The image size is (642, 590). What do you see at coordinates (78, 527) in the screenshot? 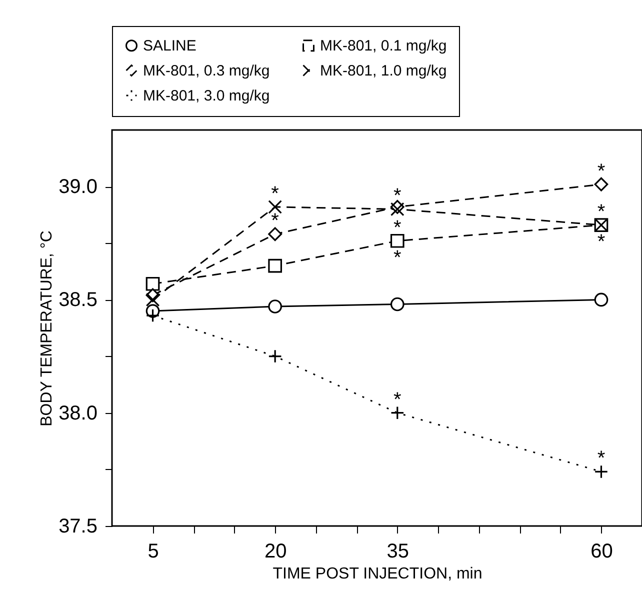
I see `y-tick-label: 37.5` at bounding box center [78, 527].